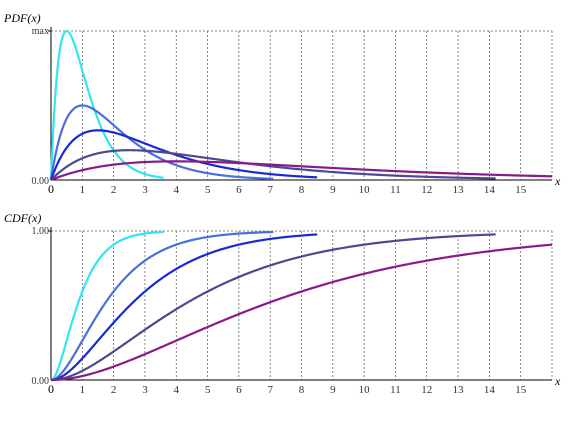  What do you see at coordinates (41, 231) in the screenshot?
I see `y-label-top: 1.00` at bounding box center [41, 231].